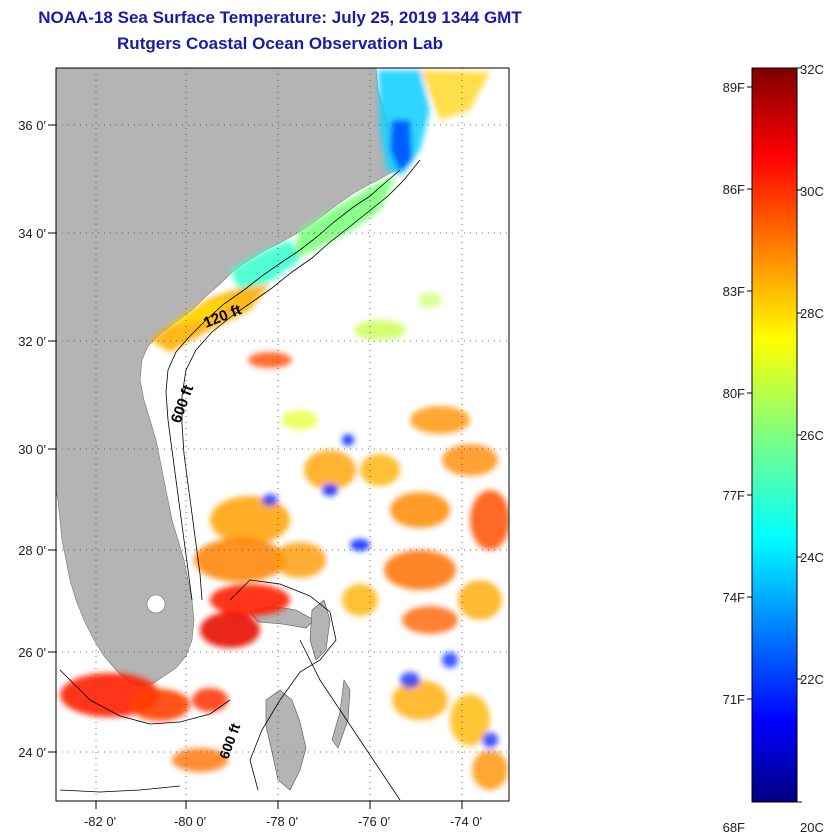 This screenshot has width=833, height=832. Describe the element at coordinates (734, 699) in the screenshot. I see `colorbar-f-label: 71F` at that location.